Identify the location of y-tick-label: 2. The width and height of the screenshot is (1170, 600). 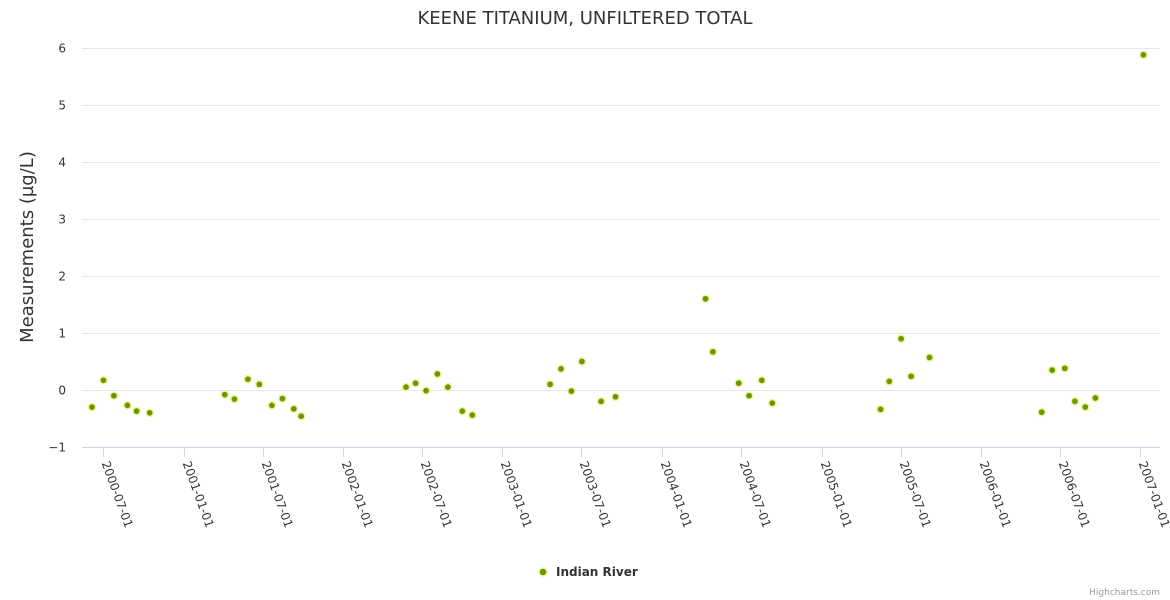
(62, 277).